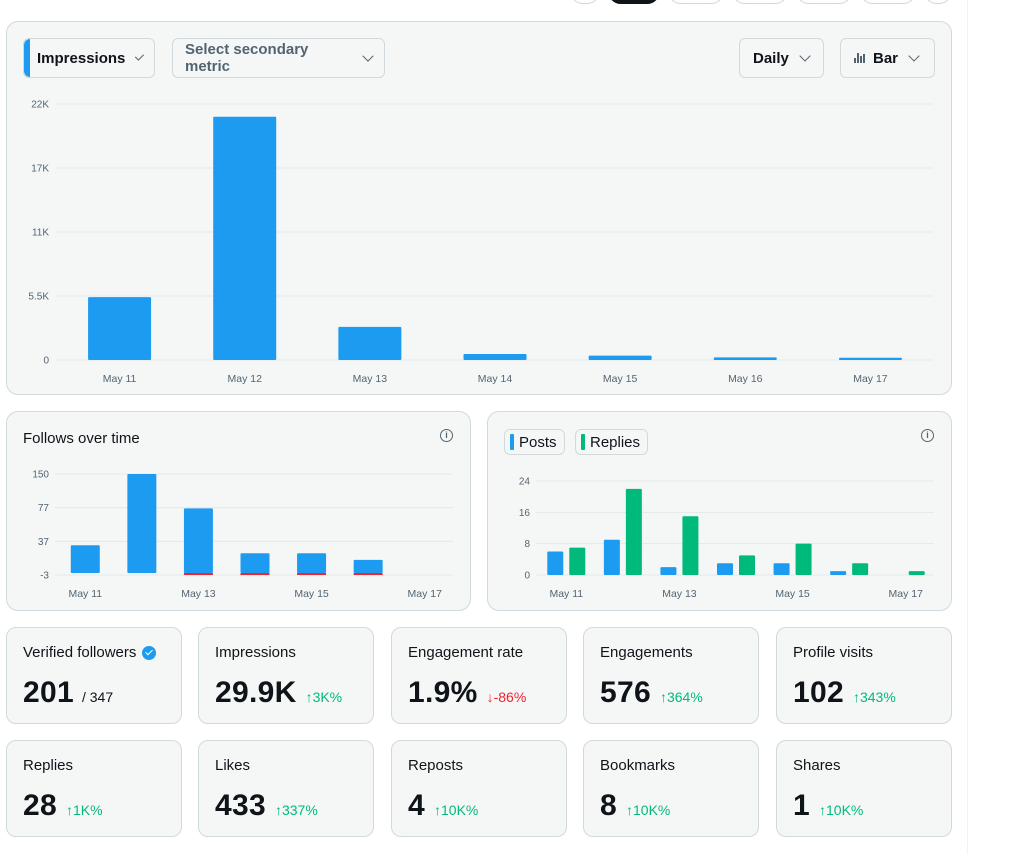  I want to click on stat-delta-value: 1K%, so click(87, 810).